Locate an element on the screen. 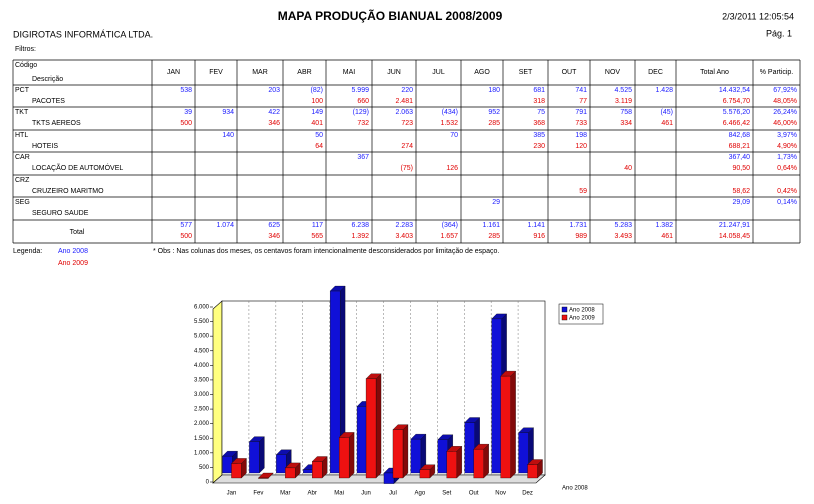 This screenshot has width=814, height=504. table-cell: 14.058,45 is located at coordinates (734, 236).